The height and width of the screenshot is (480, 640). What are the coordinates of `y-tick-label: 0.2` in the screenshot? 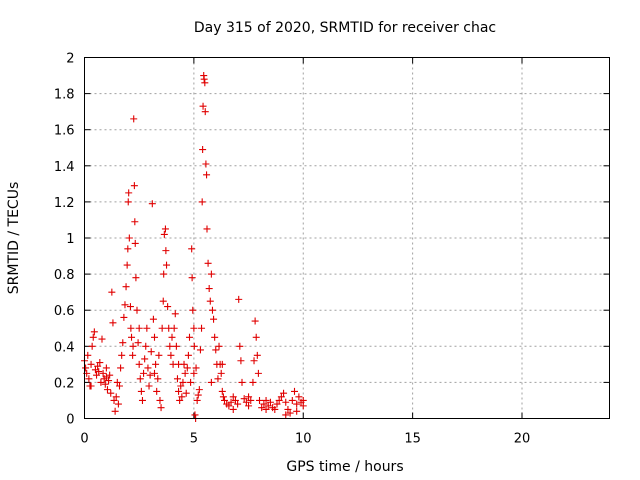 It's located at (64, 383).